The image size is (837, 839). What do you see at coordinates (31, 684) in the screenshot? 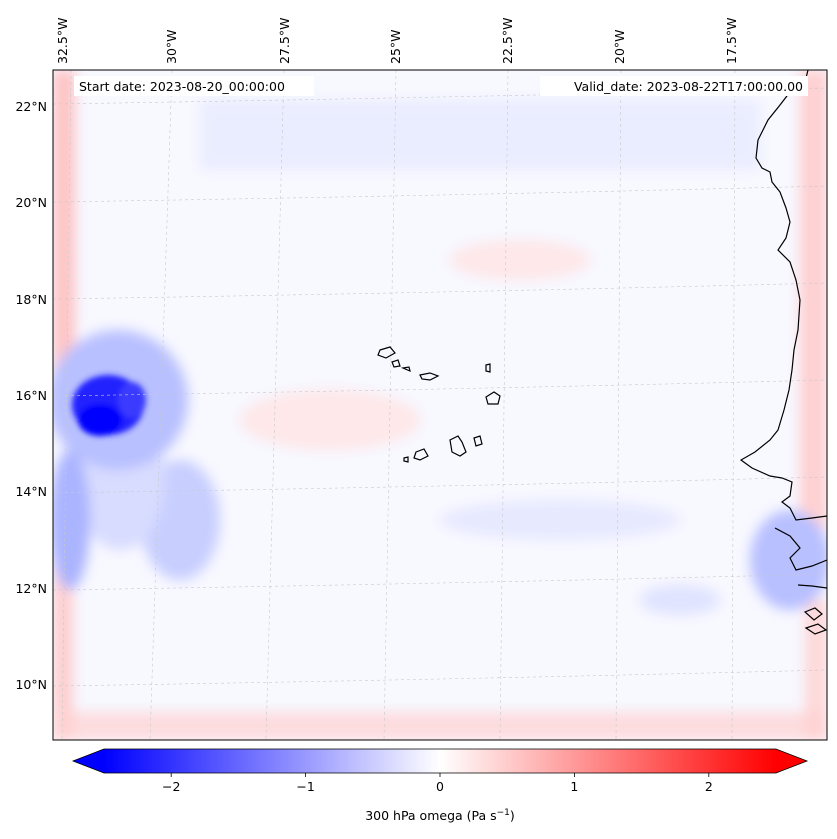
I see `lat-label: 10°N` at bounding box center [31, 684].